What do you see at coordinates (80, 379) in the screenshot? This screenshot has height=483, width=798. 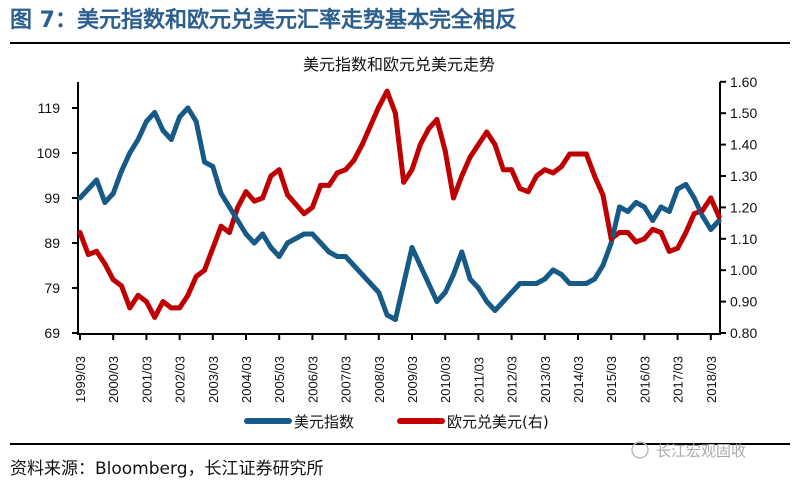 I see `x-tick-label: 1999/03` at bounding box center [80, 379].